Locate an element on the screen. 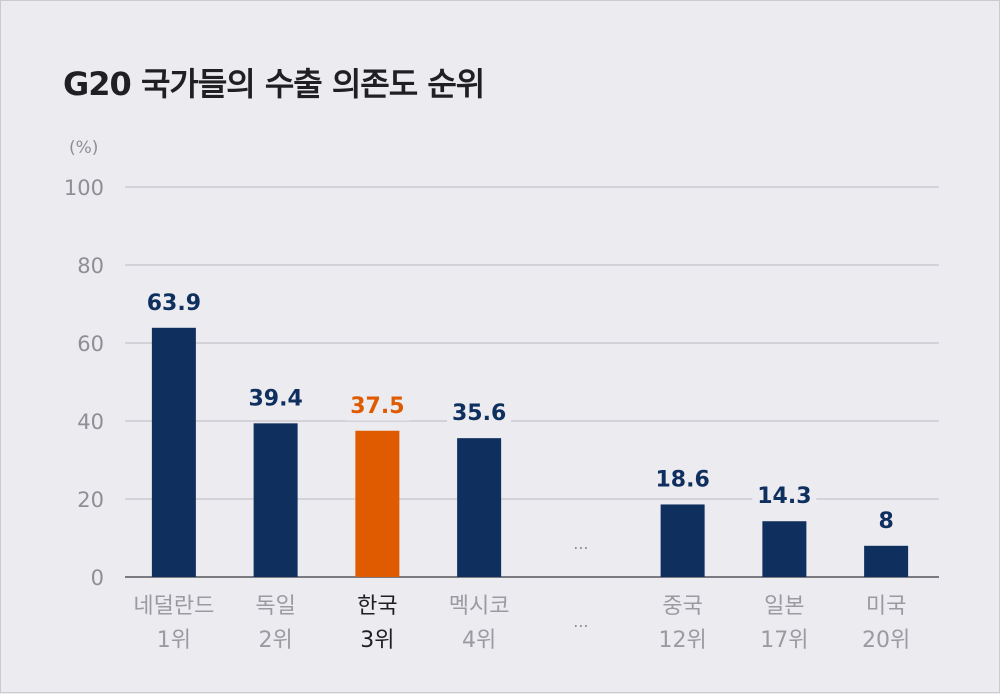 The image size is (1000, 694). y-tick-label: 0 is located at coordinates (97, 578).